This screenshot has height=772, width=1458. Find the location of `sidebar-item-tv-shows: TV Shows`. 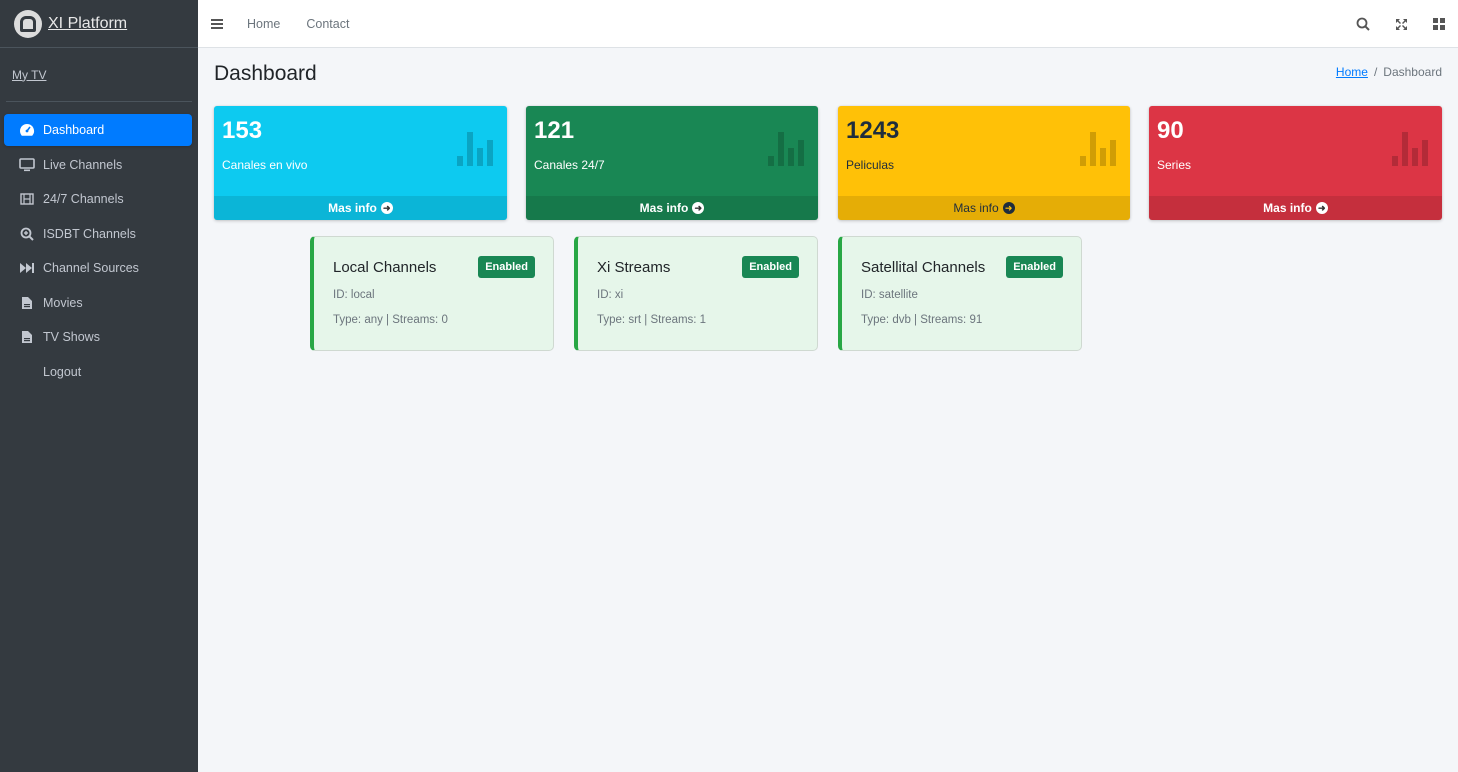

sidebar-item-tv-shows: TV Shows is located at coordinates (98, 337).